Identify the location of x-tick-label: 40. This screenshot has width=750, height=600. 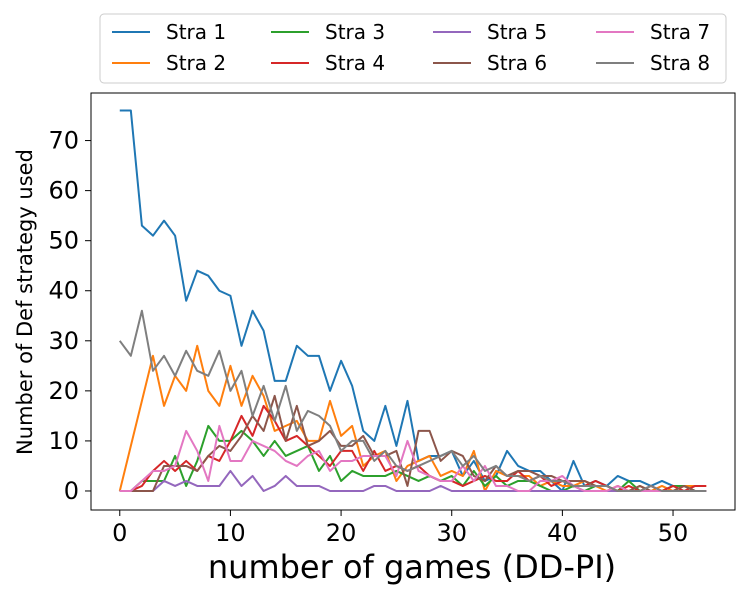
(562, 533).